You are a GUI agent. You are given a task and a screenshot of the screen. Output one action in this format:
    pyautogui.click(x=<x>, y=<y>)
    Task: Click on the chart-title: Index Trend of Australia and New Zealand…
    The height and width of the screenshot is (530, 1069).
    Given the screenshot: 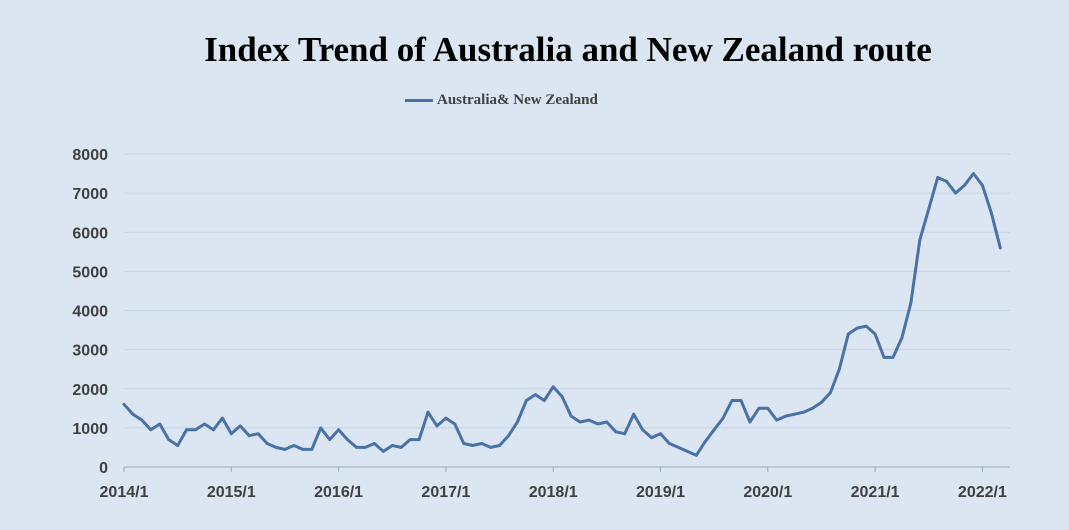 What is the action you would take?
    pyautogui.click(x=568, y=49)
    